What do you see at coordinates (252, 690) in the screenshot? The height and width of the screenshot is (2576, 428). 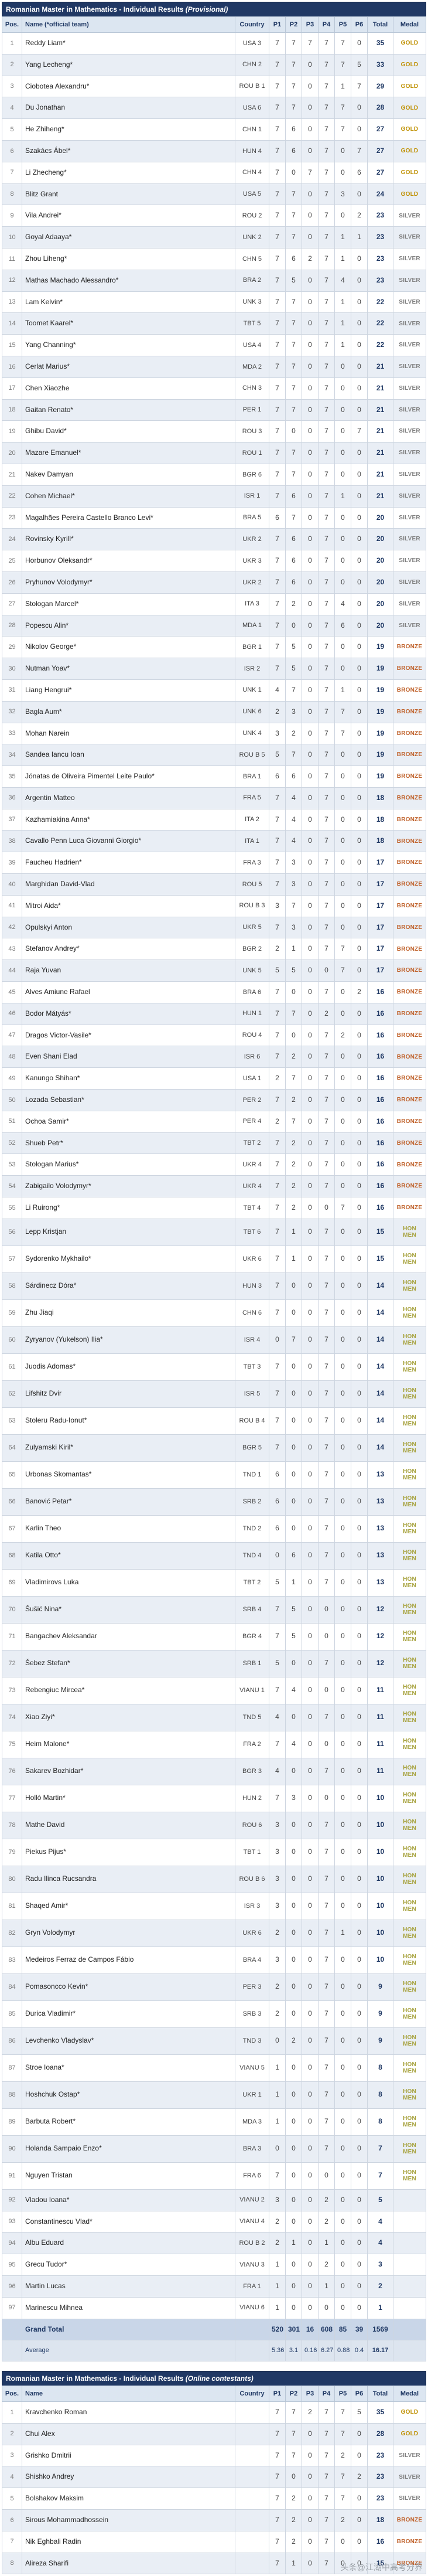 I see `country-cell: UNK 1` at bounding box center [252, 690].